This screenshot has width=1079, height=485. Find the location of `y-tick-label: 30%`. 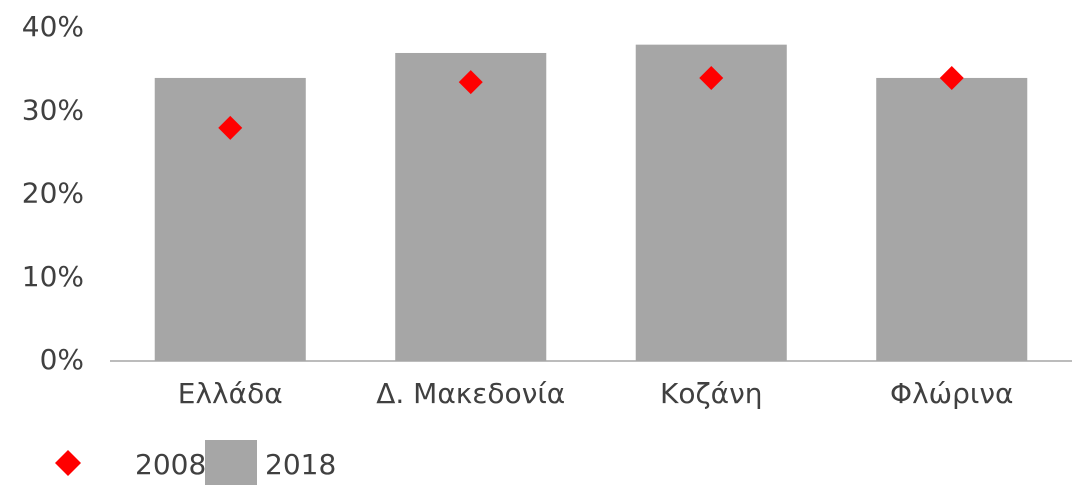

y-tick-label: 30% is located at coordinates (53, 109).